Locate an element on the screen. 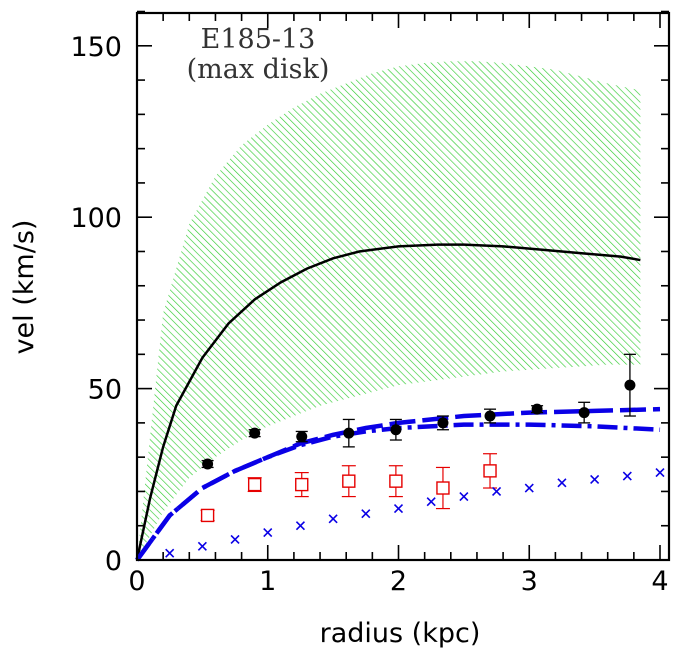  y-tick-label: 0 is located at coordinates (113, 561).